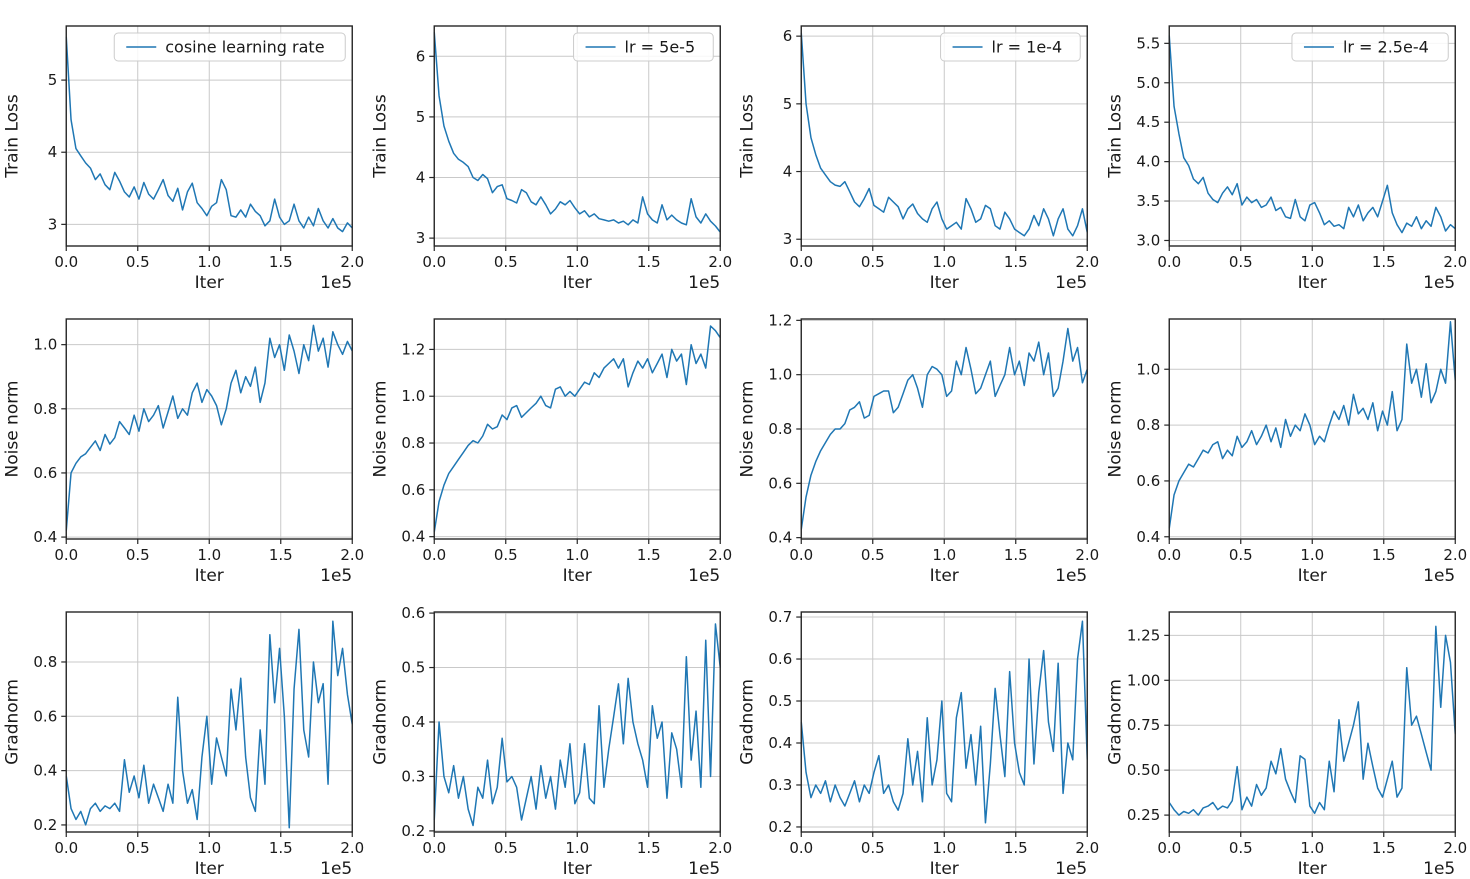  What do you see at coordinates (1148, 162) in the screenshot?
I see `svg-text: 4.0` at bounding box center [1148, 162].